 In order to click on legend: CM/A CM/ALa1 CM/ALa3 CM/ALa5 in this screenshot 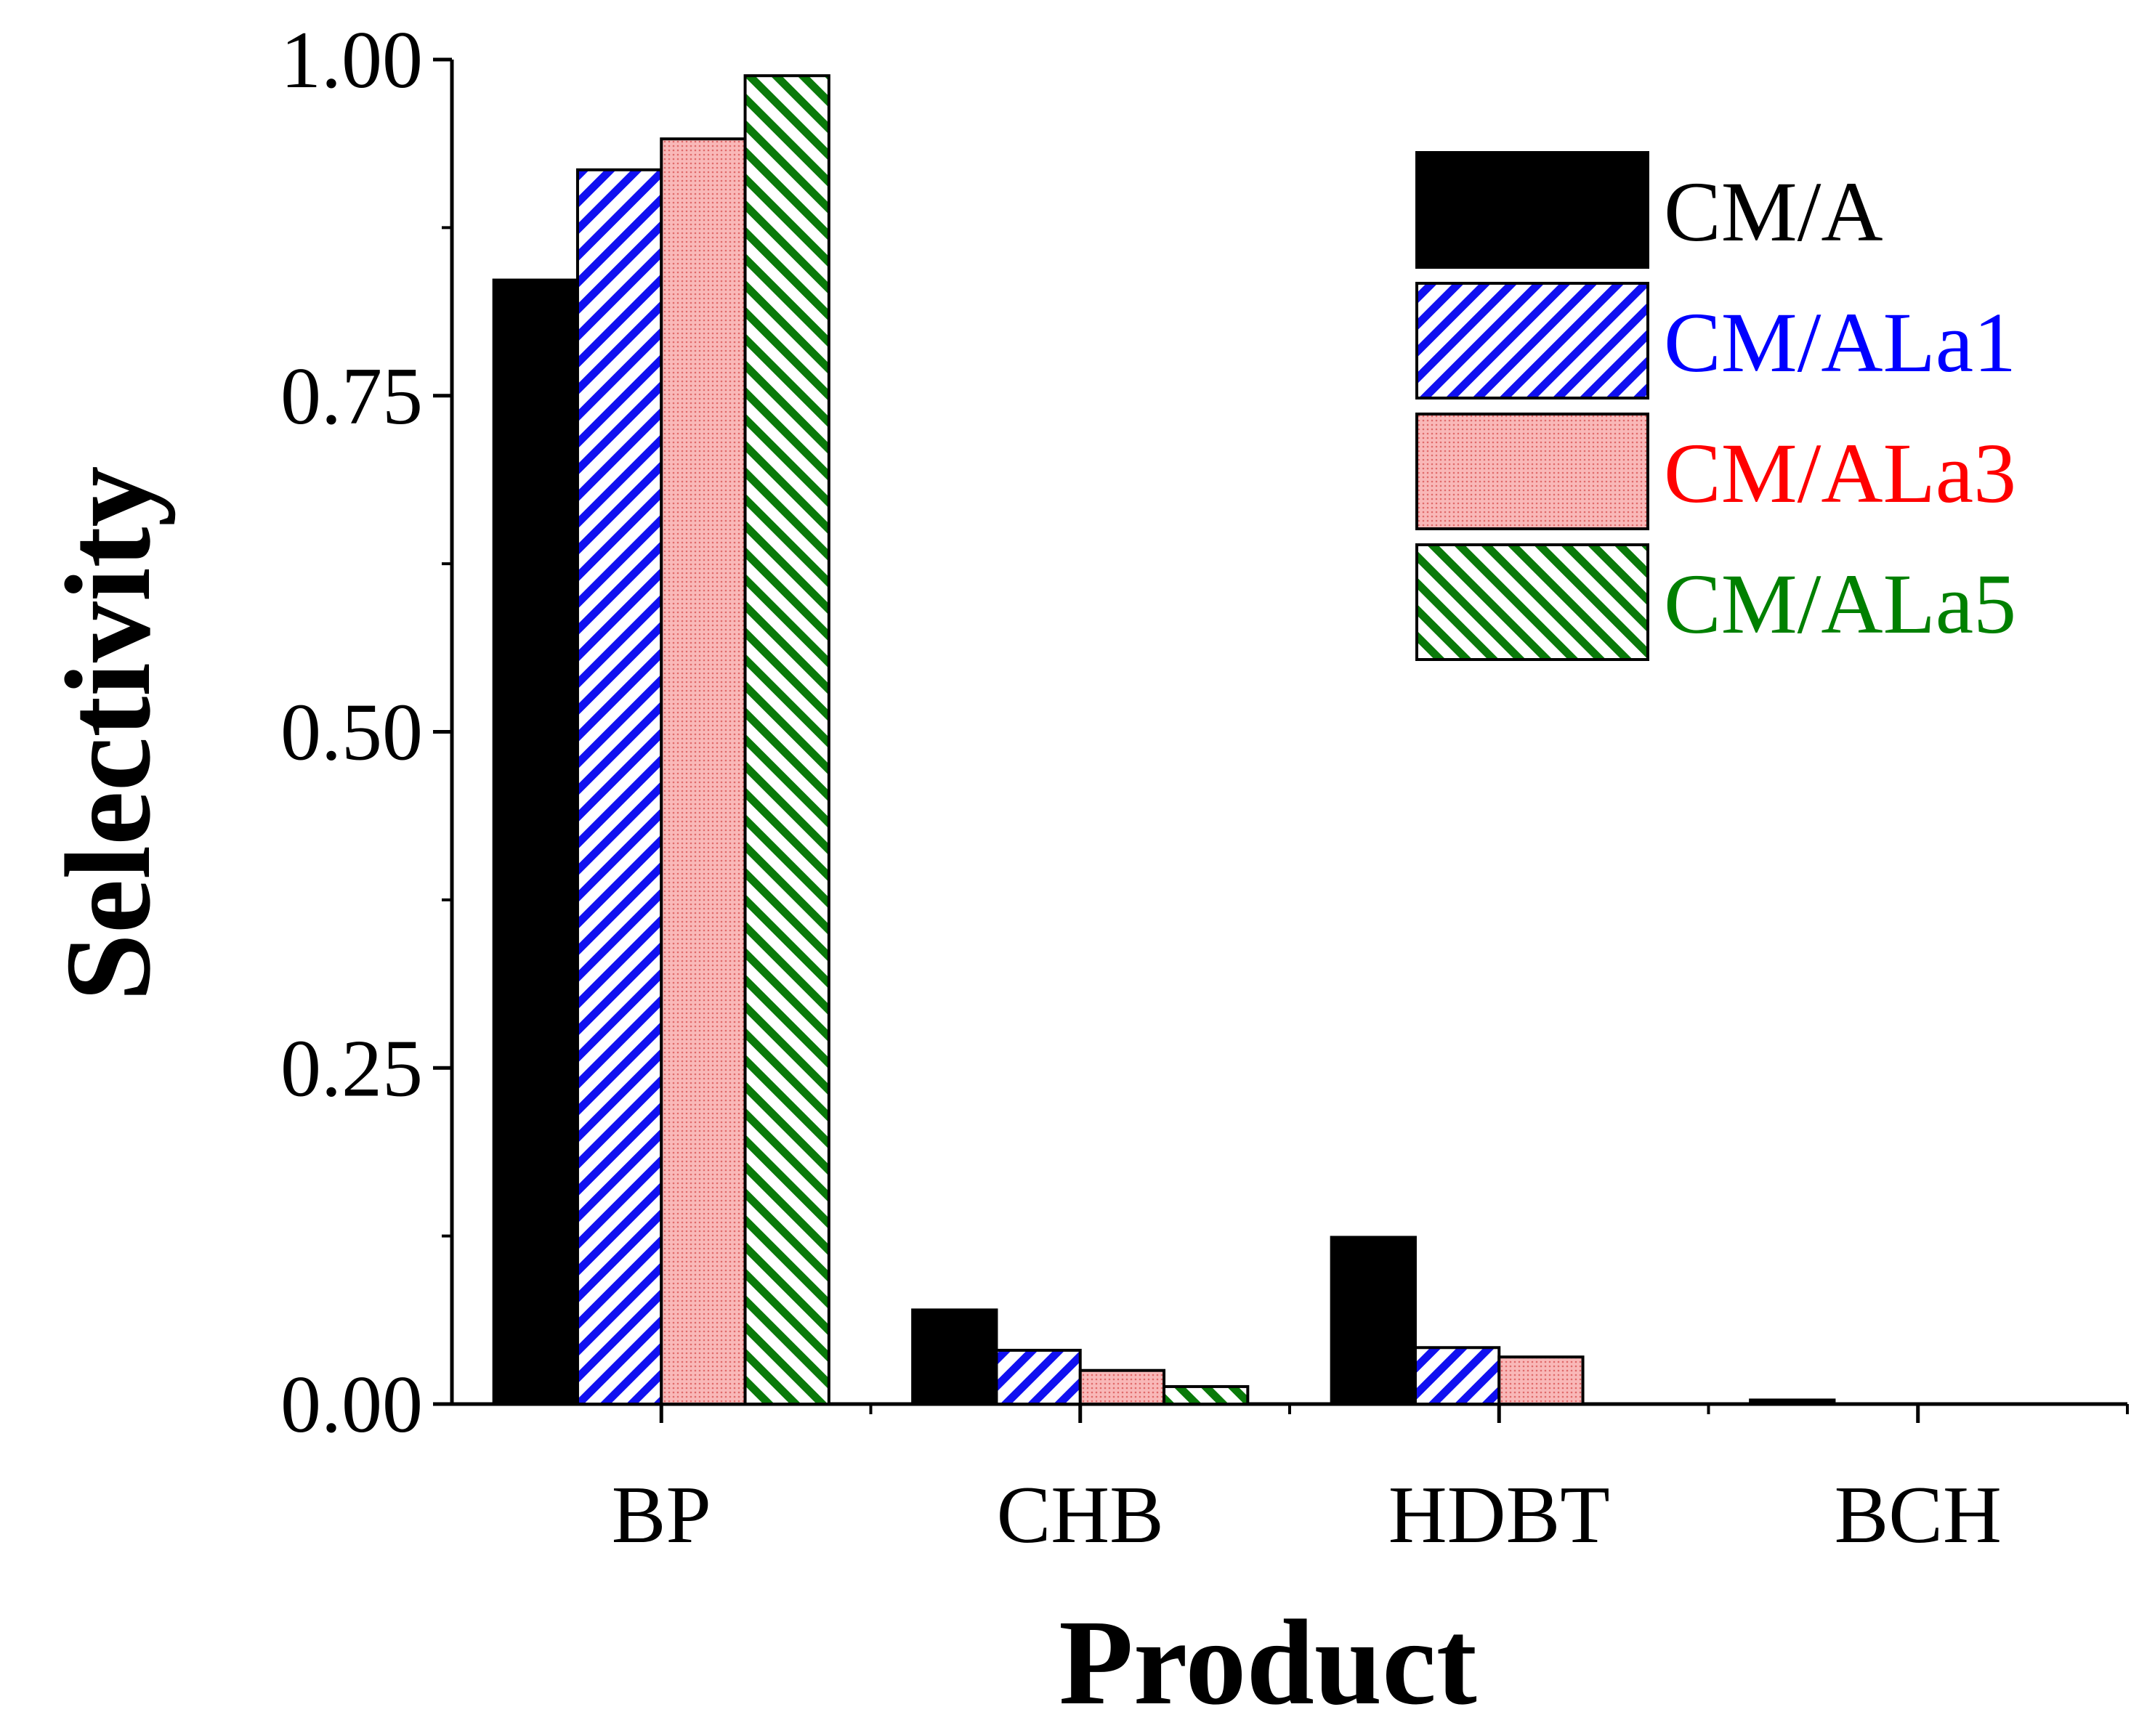, I will do `click(1716, 406)`.